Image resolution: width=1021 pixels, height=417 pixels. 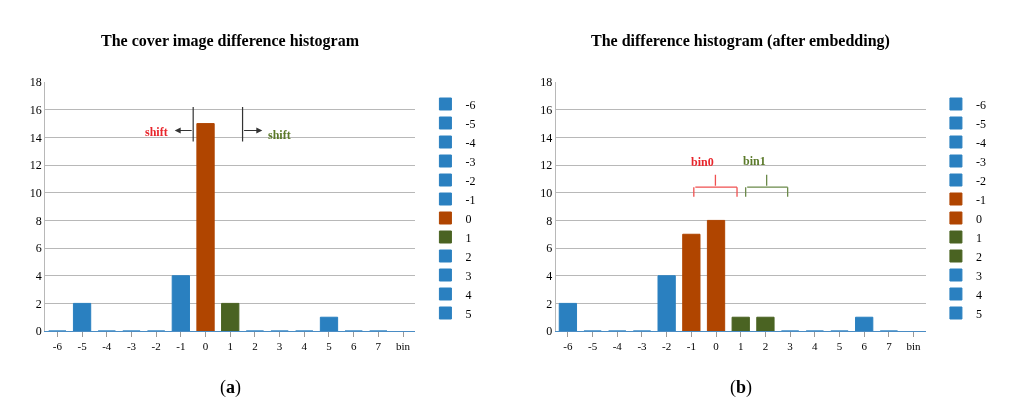 I want to click on annotation: bin0, so click(x=702, y=162).